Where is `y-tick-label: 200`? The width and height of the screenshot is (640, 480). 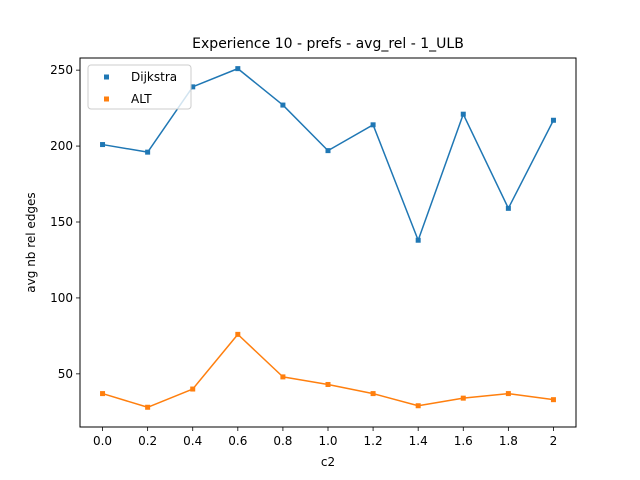 y-tick-label: 200 is located at coordinates (61, 146).